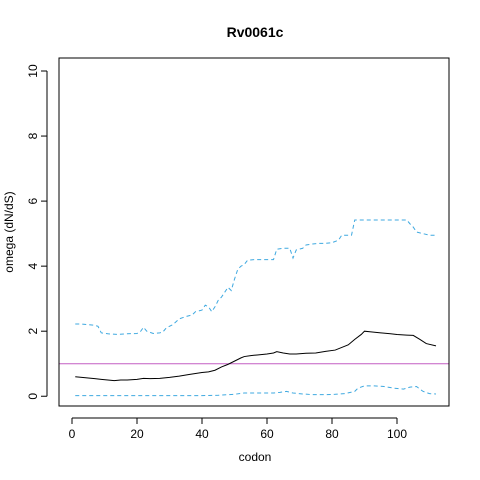 This screenshot has height=480, width=480. Describe the element at coordinates (267, 434) in the screenshot. I see `x-tick-label: 60` at that location.